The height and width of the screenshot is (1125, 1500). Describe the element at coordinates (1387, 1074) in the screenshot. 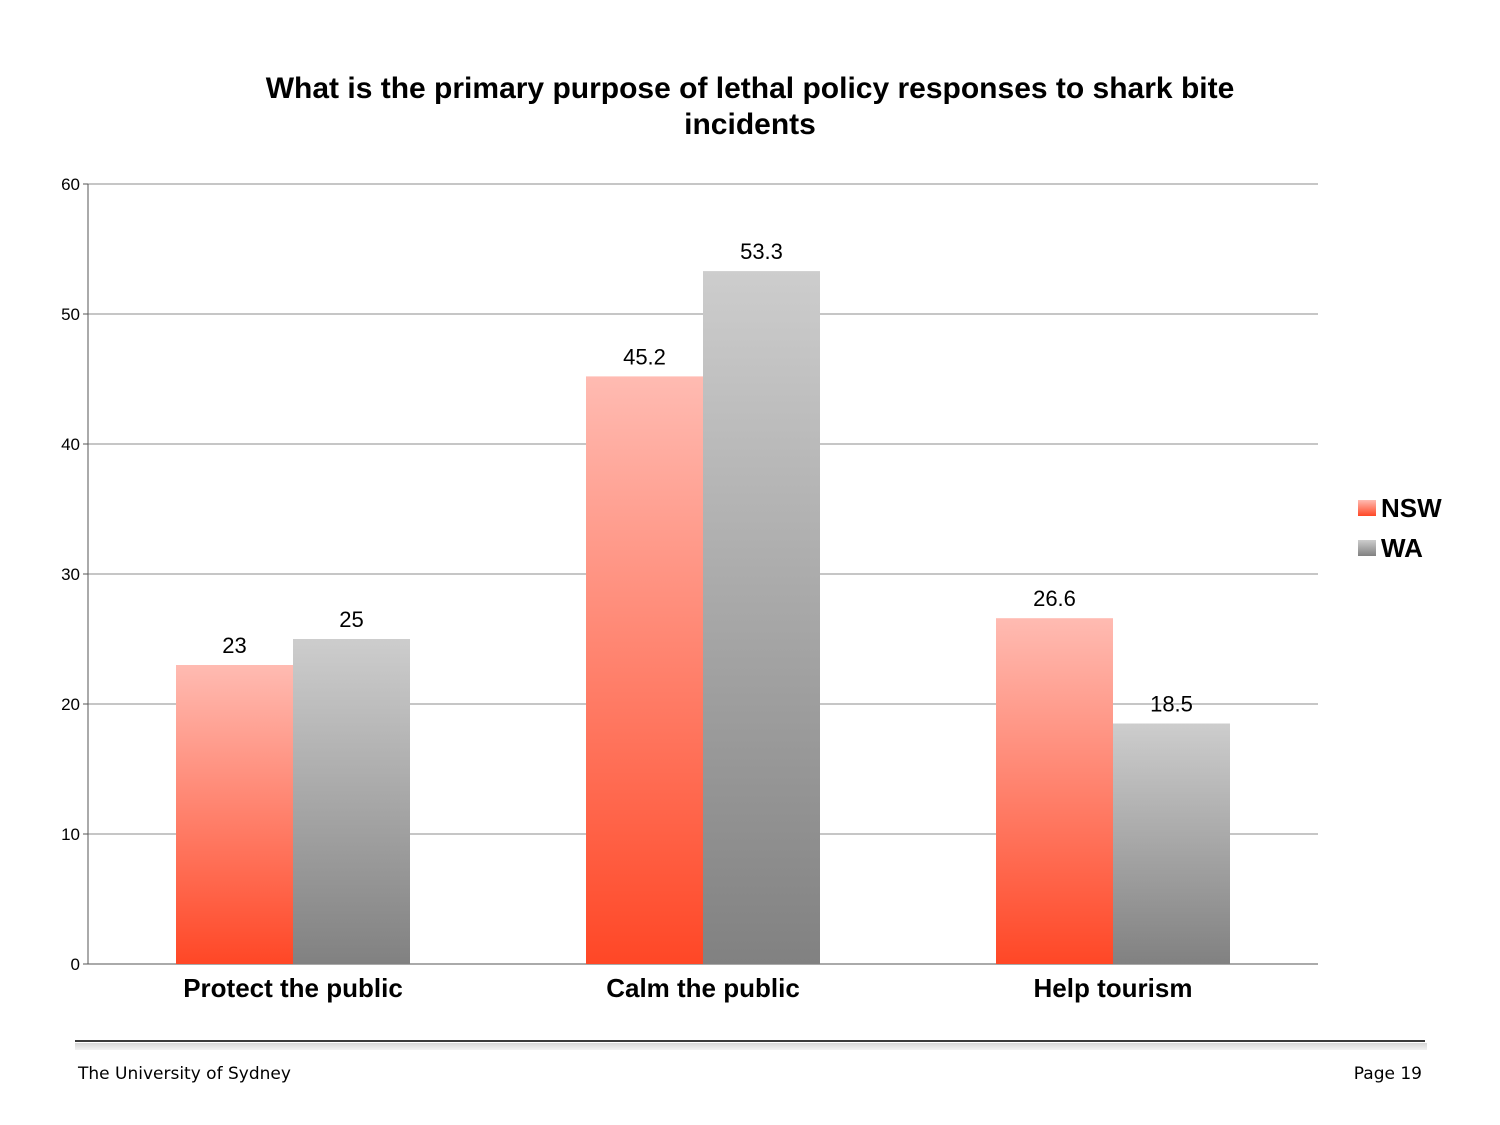

I see `footer-page-number: Page 19` at that location.